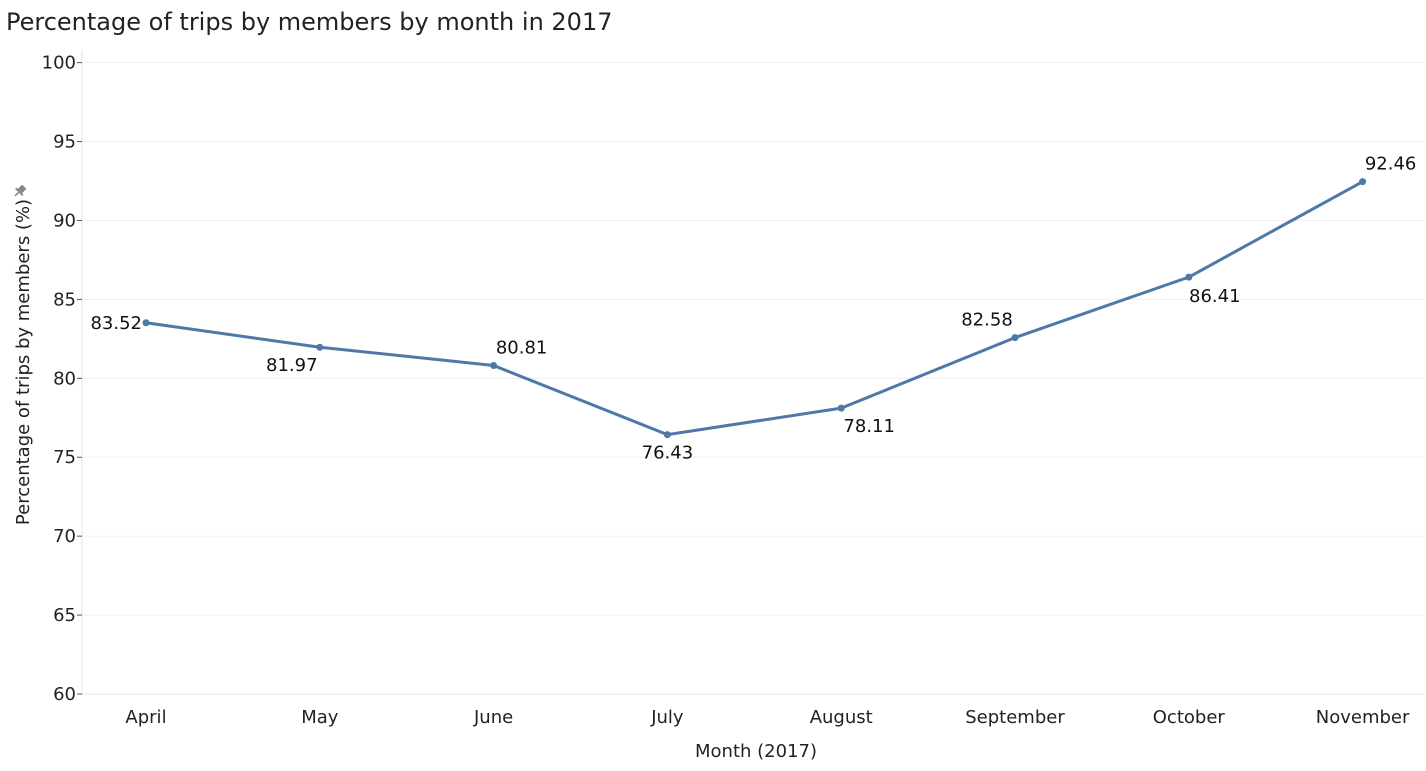  I want to click on x-tick-label: April, so click(145, 717).